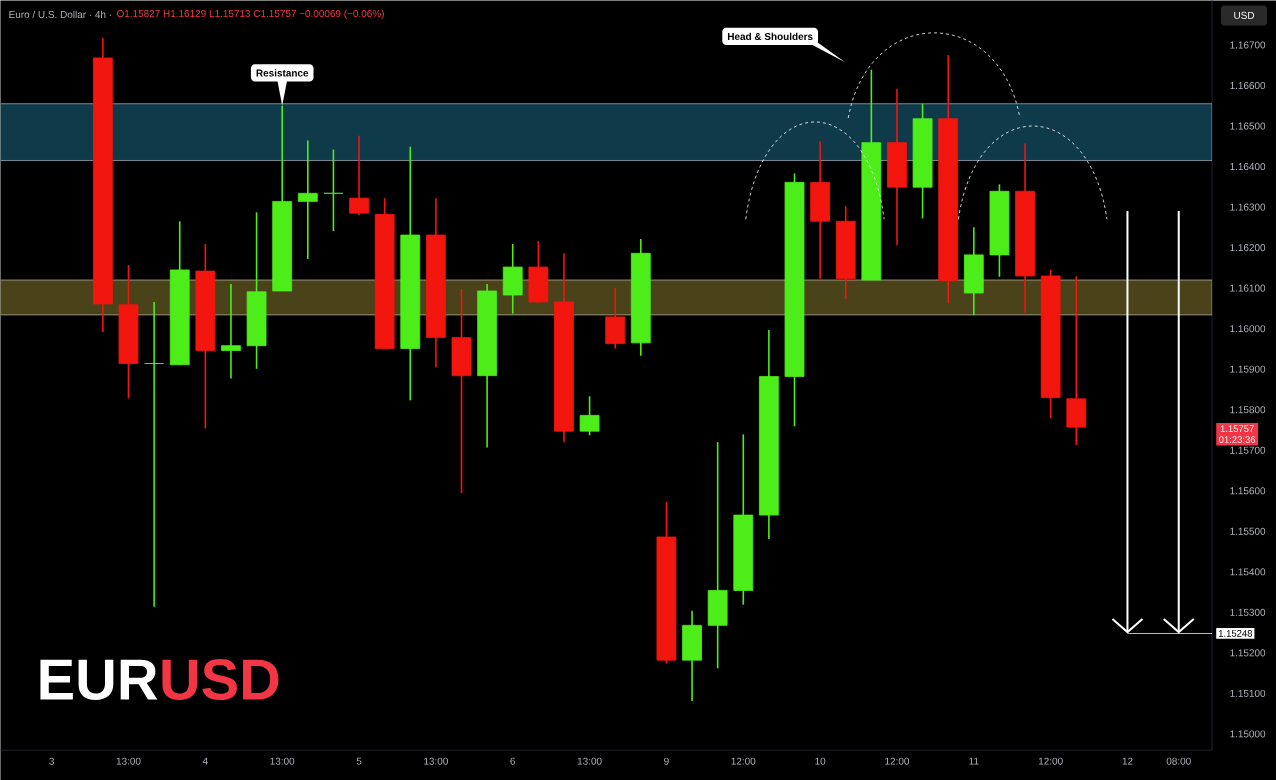  What do you see at coordinates (666, 761) in the screenshot?
I see `x-tick-label: 9` at bounding box center [666, 761].